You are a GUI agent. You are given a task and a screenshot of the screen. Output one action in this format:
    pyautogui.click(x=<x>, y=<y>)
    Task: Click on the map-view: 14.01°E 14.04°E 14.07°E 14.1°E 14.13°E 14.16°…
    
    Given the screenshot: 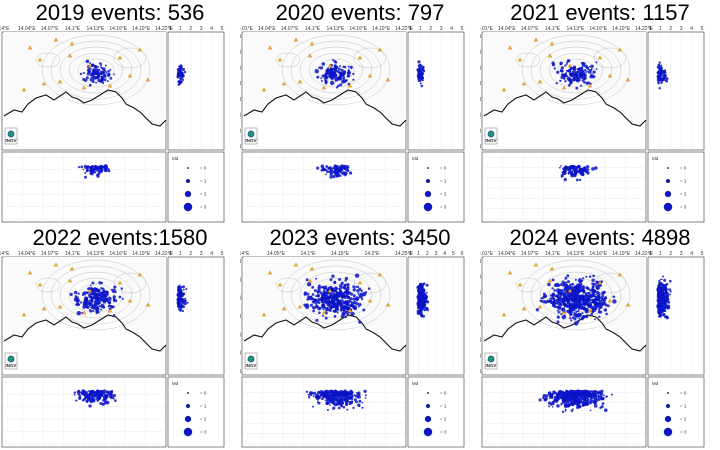 What is the action you would take?
    pyautogui.click(x=567, y=313)
    